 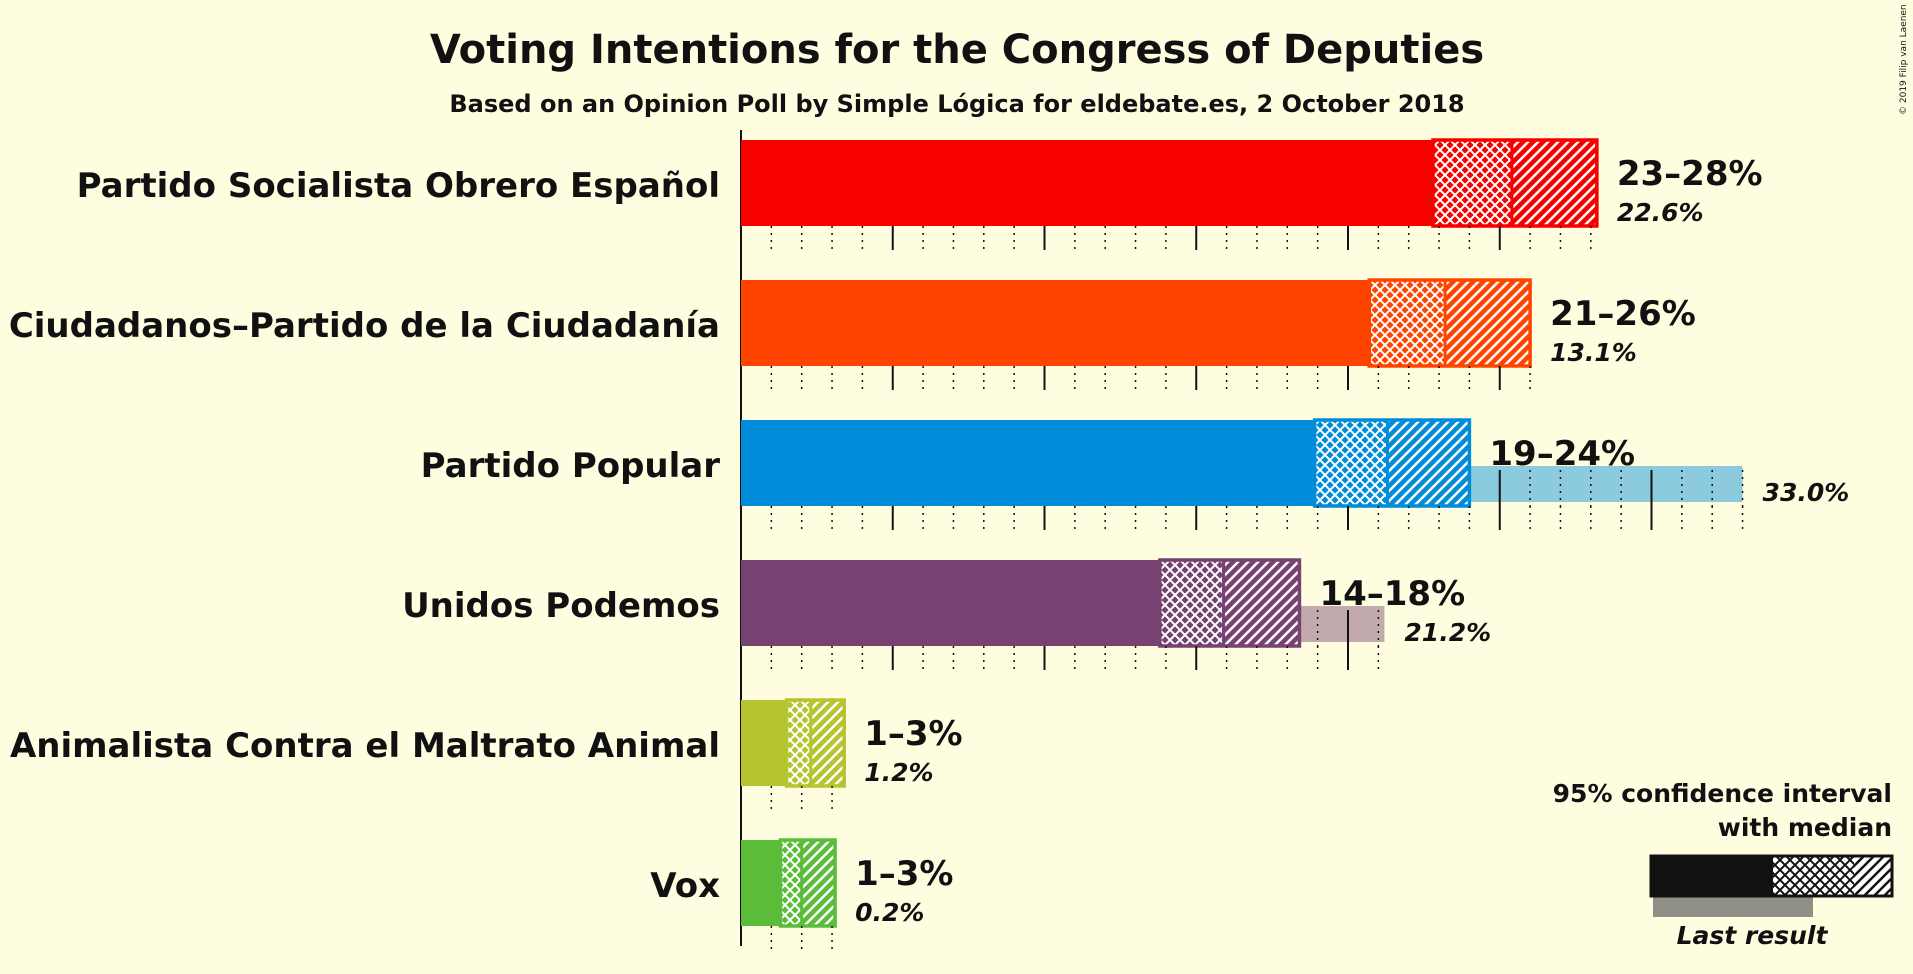 What do you see at coordinates (791, 883) in the screenshot?
I see `bar-ci-lower-vox` at bounding box center [791, 883].